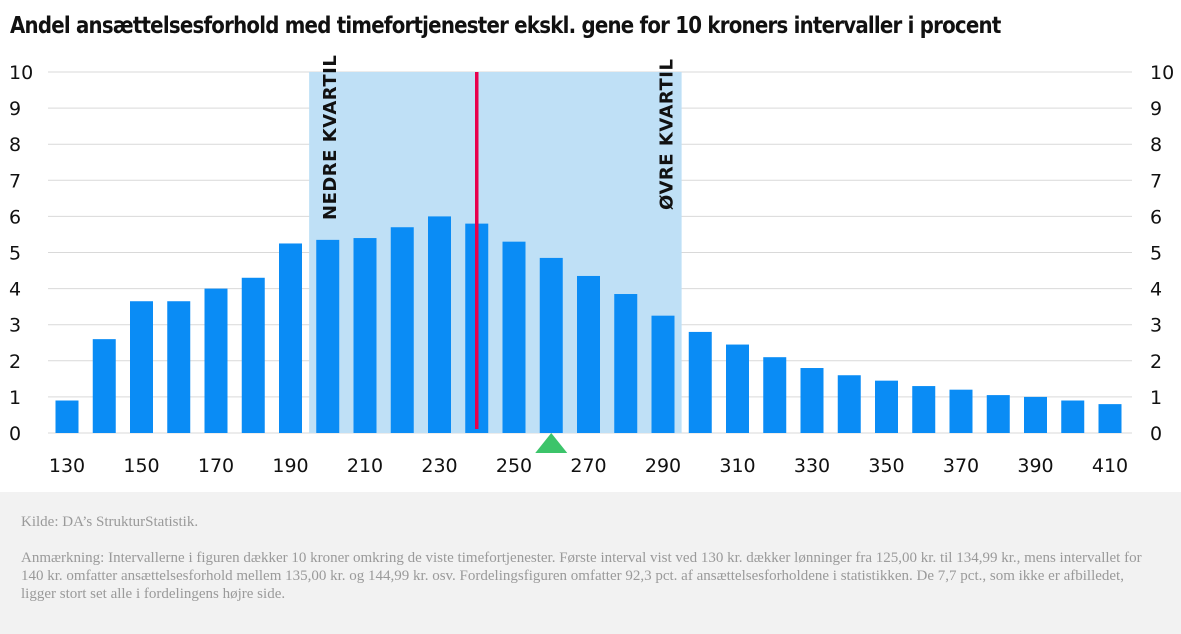 The height and width of the screenshot is (634, 1181). I want to click on upper-quartile-label: ØVRE KVARTIL, so click(667, 134).